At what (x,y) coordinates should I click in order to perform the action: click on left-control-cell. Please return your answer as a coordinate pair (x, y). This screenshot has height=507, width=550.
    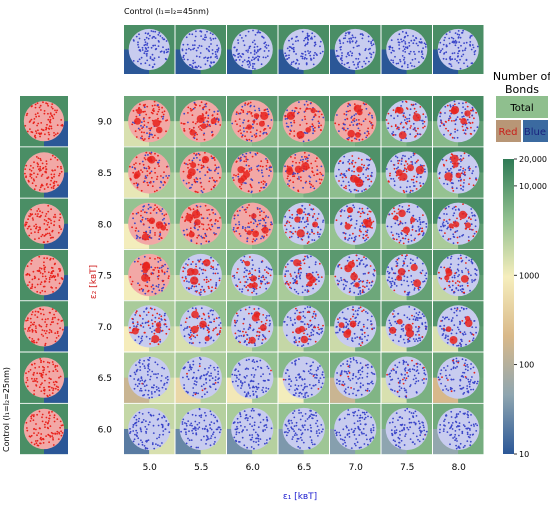
    Looking at the image, I should click on (44, 172).